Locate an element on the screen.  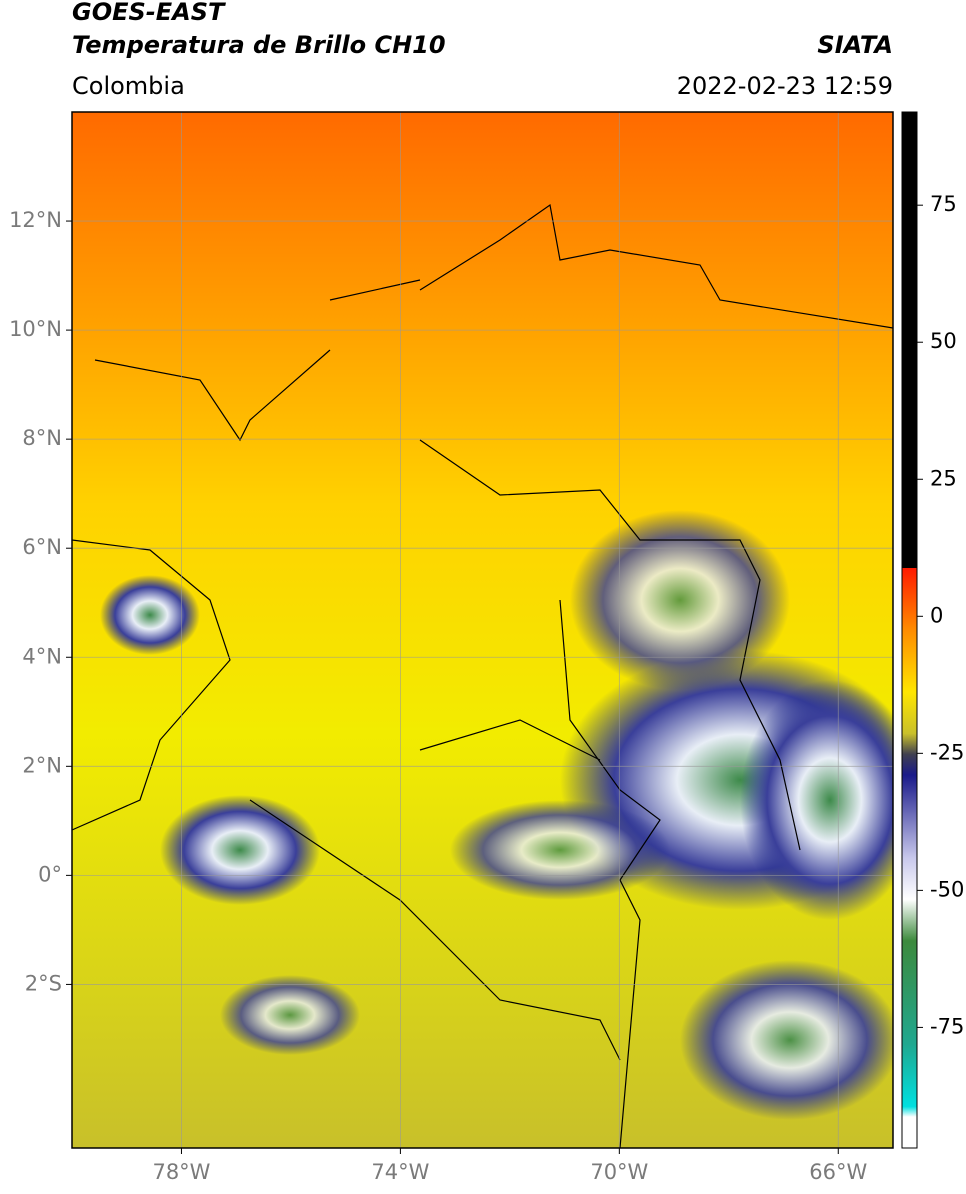
colorbar-tick-label: -50 is located at coordinates (947, 889).